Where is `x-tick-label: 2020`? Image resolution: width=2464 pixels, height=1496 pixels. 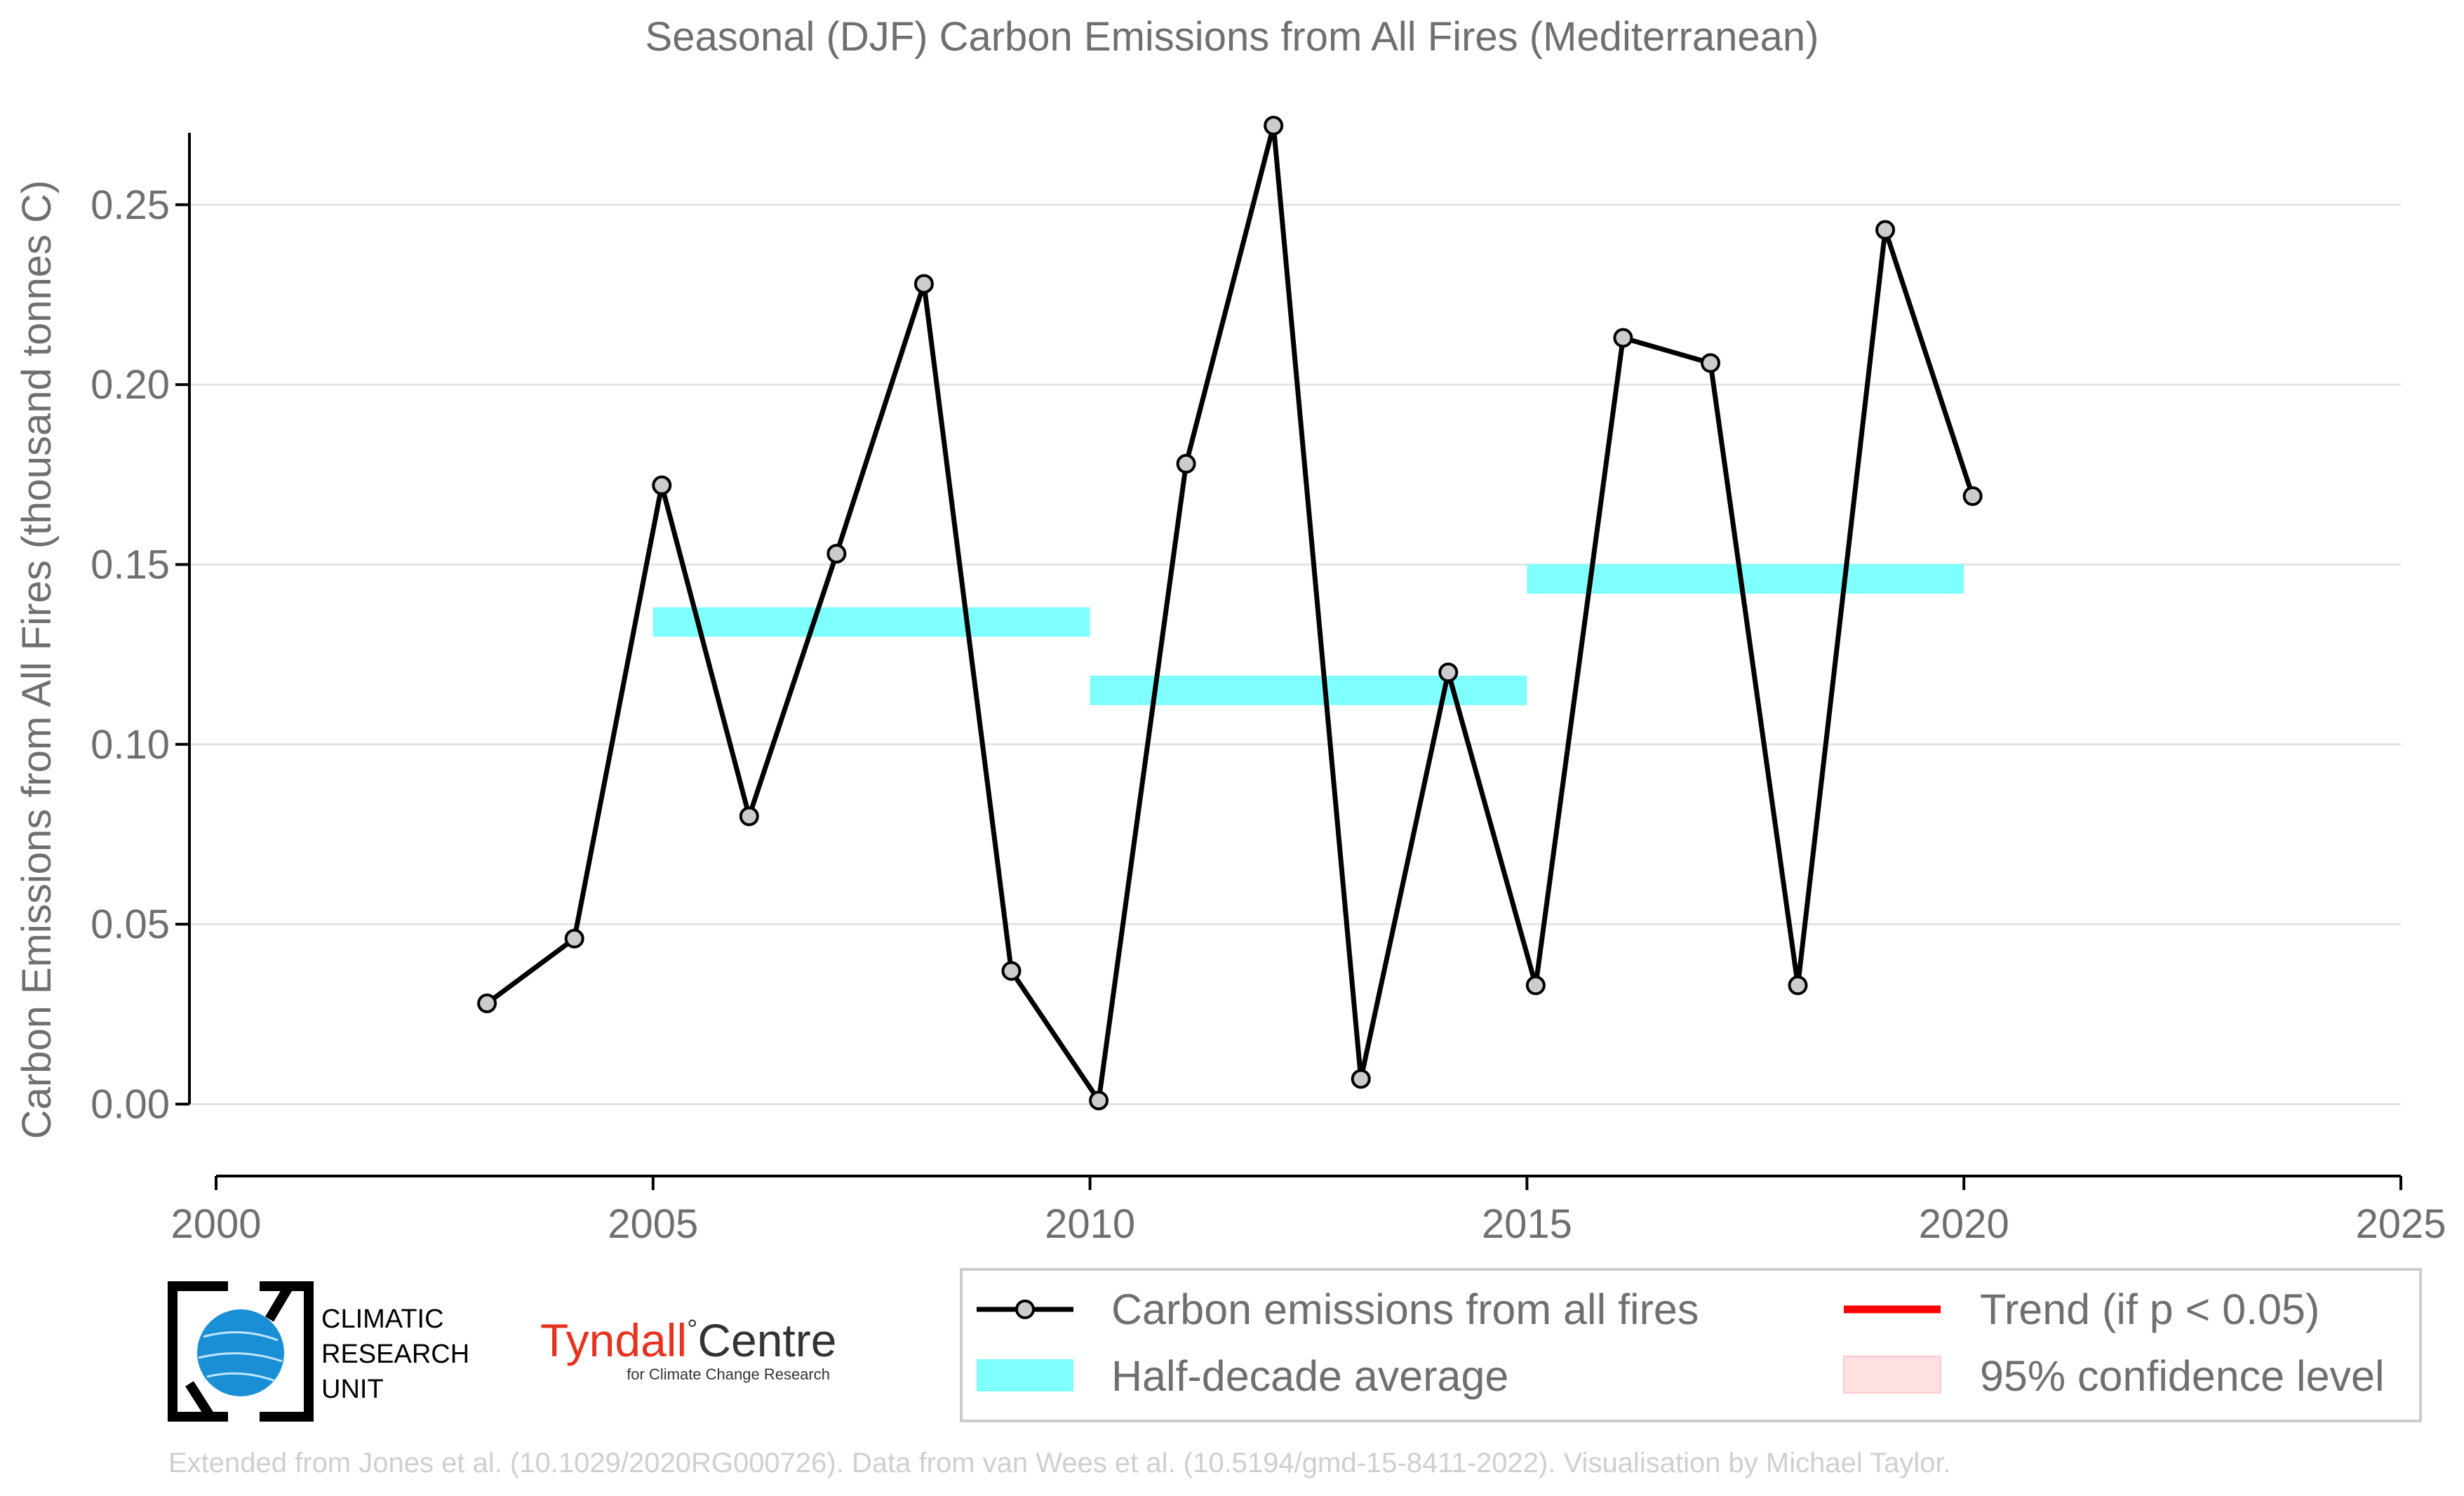 x-tick-label: 2020 is located at coordinates (1964, 1224).